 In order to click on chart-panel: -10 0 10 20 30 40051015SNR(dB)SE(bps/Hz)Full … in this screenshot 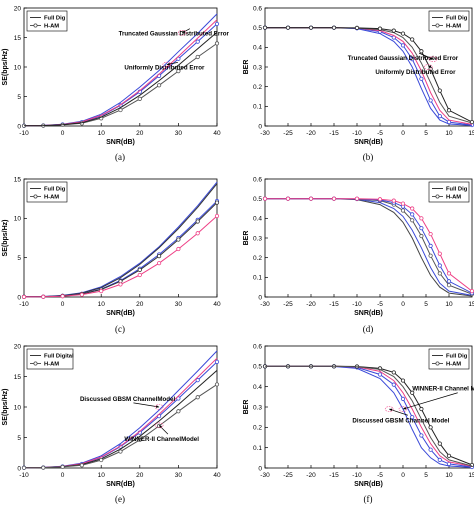, I will do `click(111, 255)`.